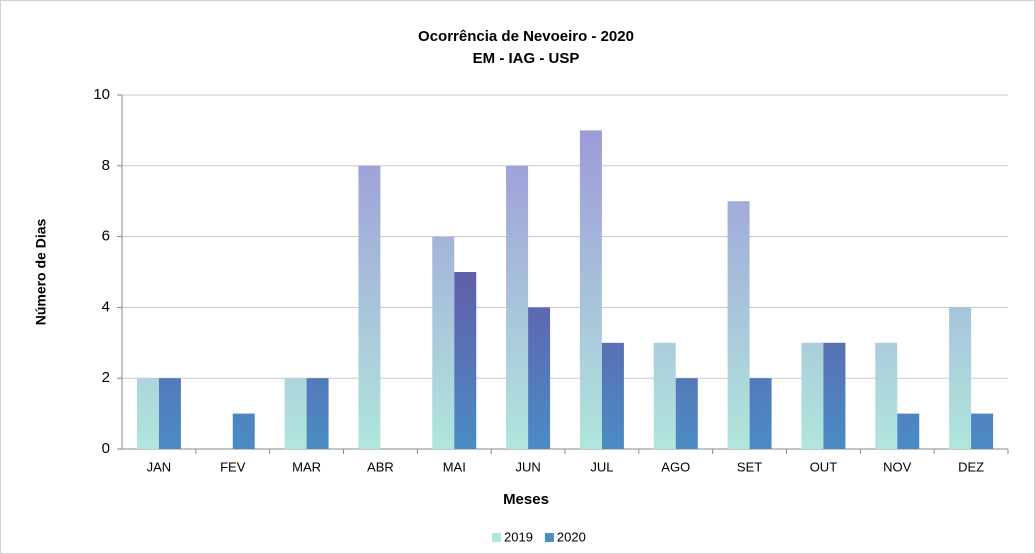 The height and width of the screenshot is (554, 1035). What do you see at coordinates (306, 466) in the screenshot?
I see `x-tick-label: MAR` at bounding box center [306, 466].